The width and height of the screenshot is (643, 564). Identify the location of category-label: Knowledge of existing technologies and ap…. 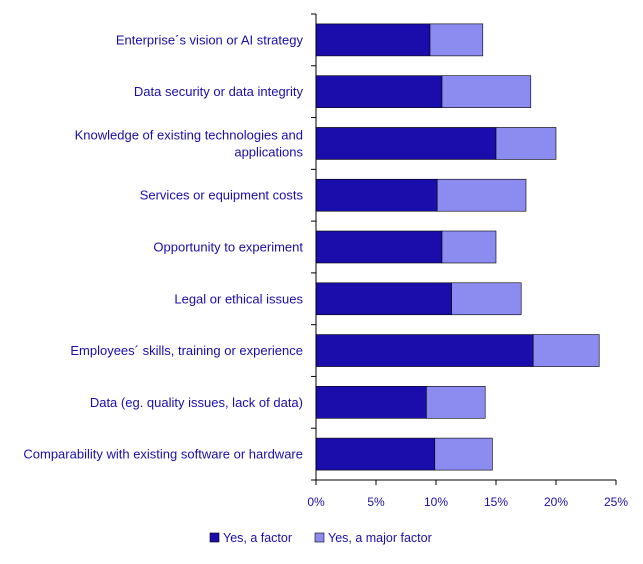
(189, 143).